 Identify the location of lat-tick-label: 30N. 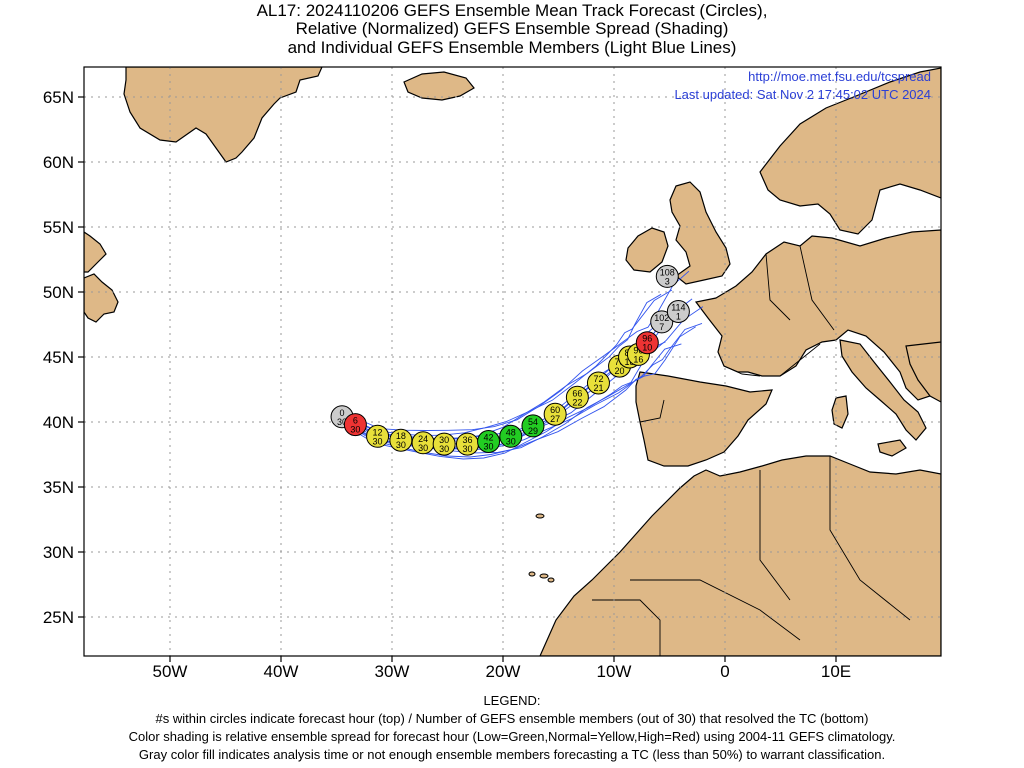
(58, 552).